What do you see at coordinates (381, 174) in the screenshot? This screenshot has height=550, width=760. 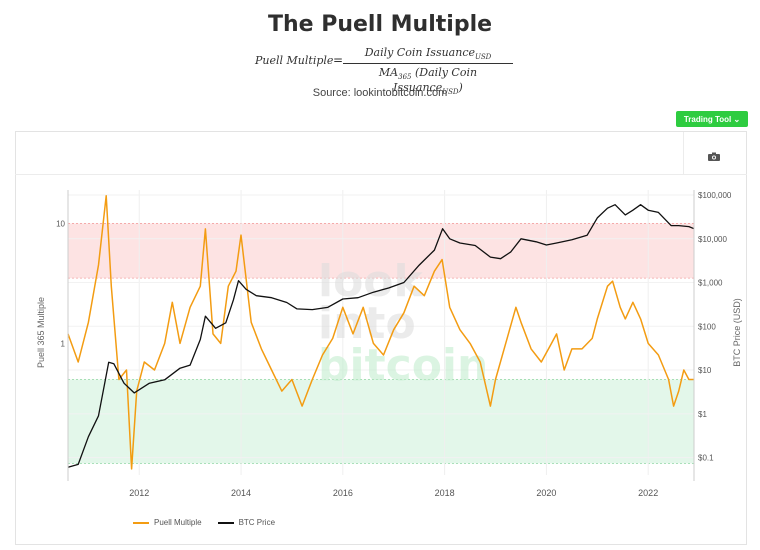 I see `toolbar-divider` at bounding box center [381, 174].